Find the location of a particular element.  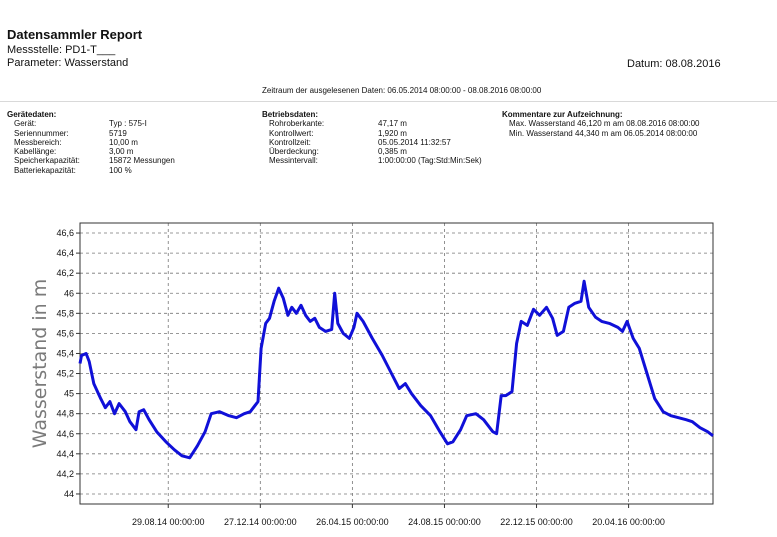

report-title: Datensammler Report is located at coordinates (75, 34).